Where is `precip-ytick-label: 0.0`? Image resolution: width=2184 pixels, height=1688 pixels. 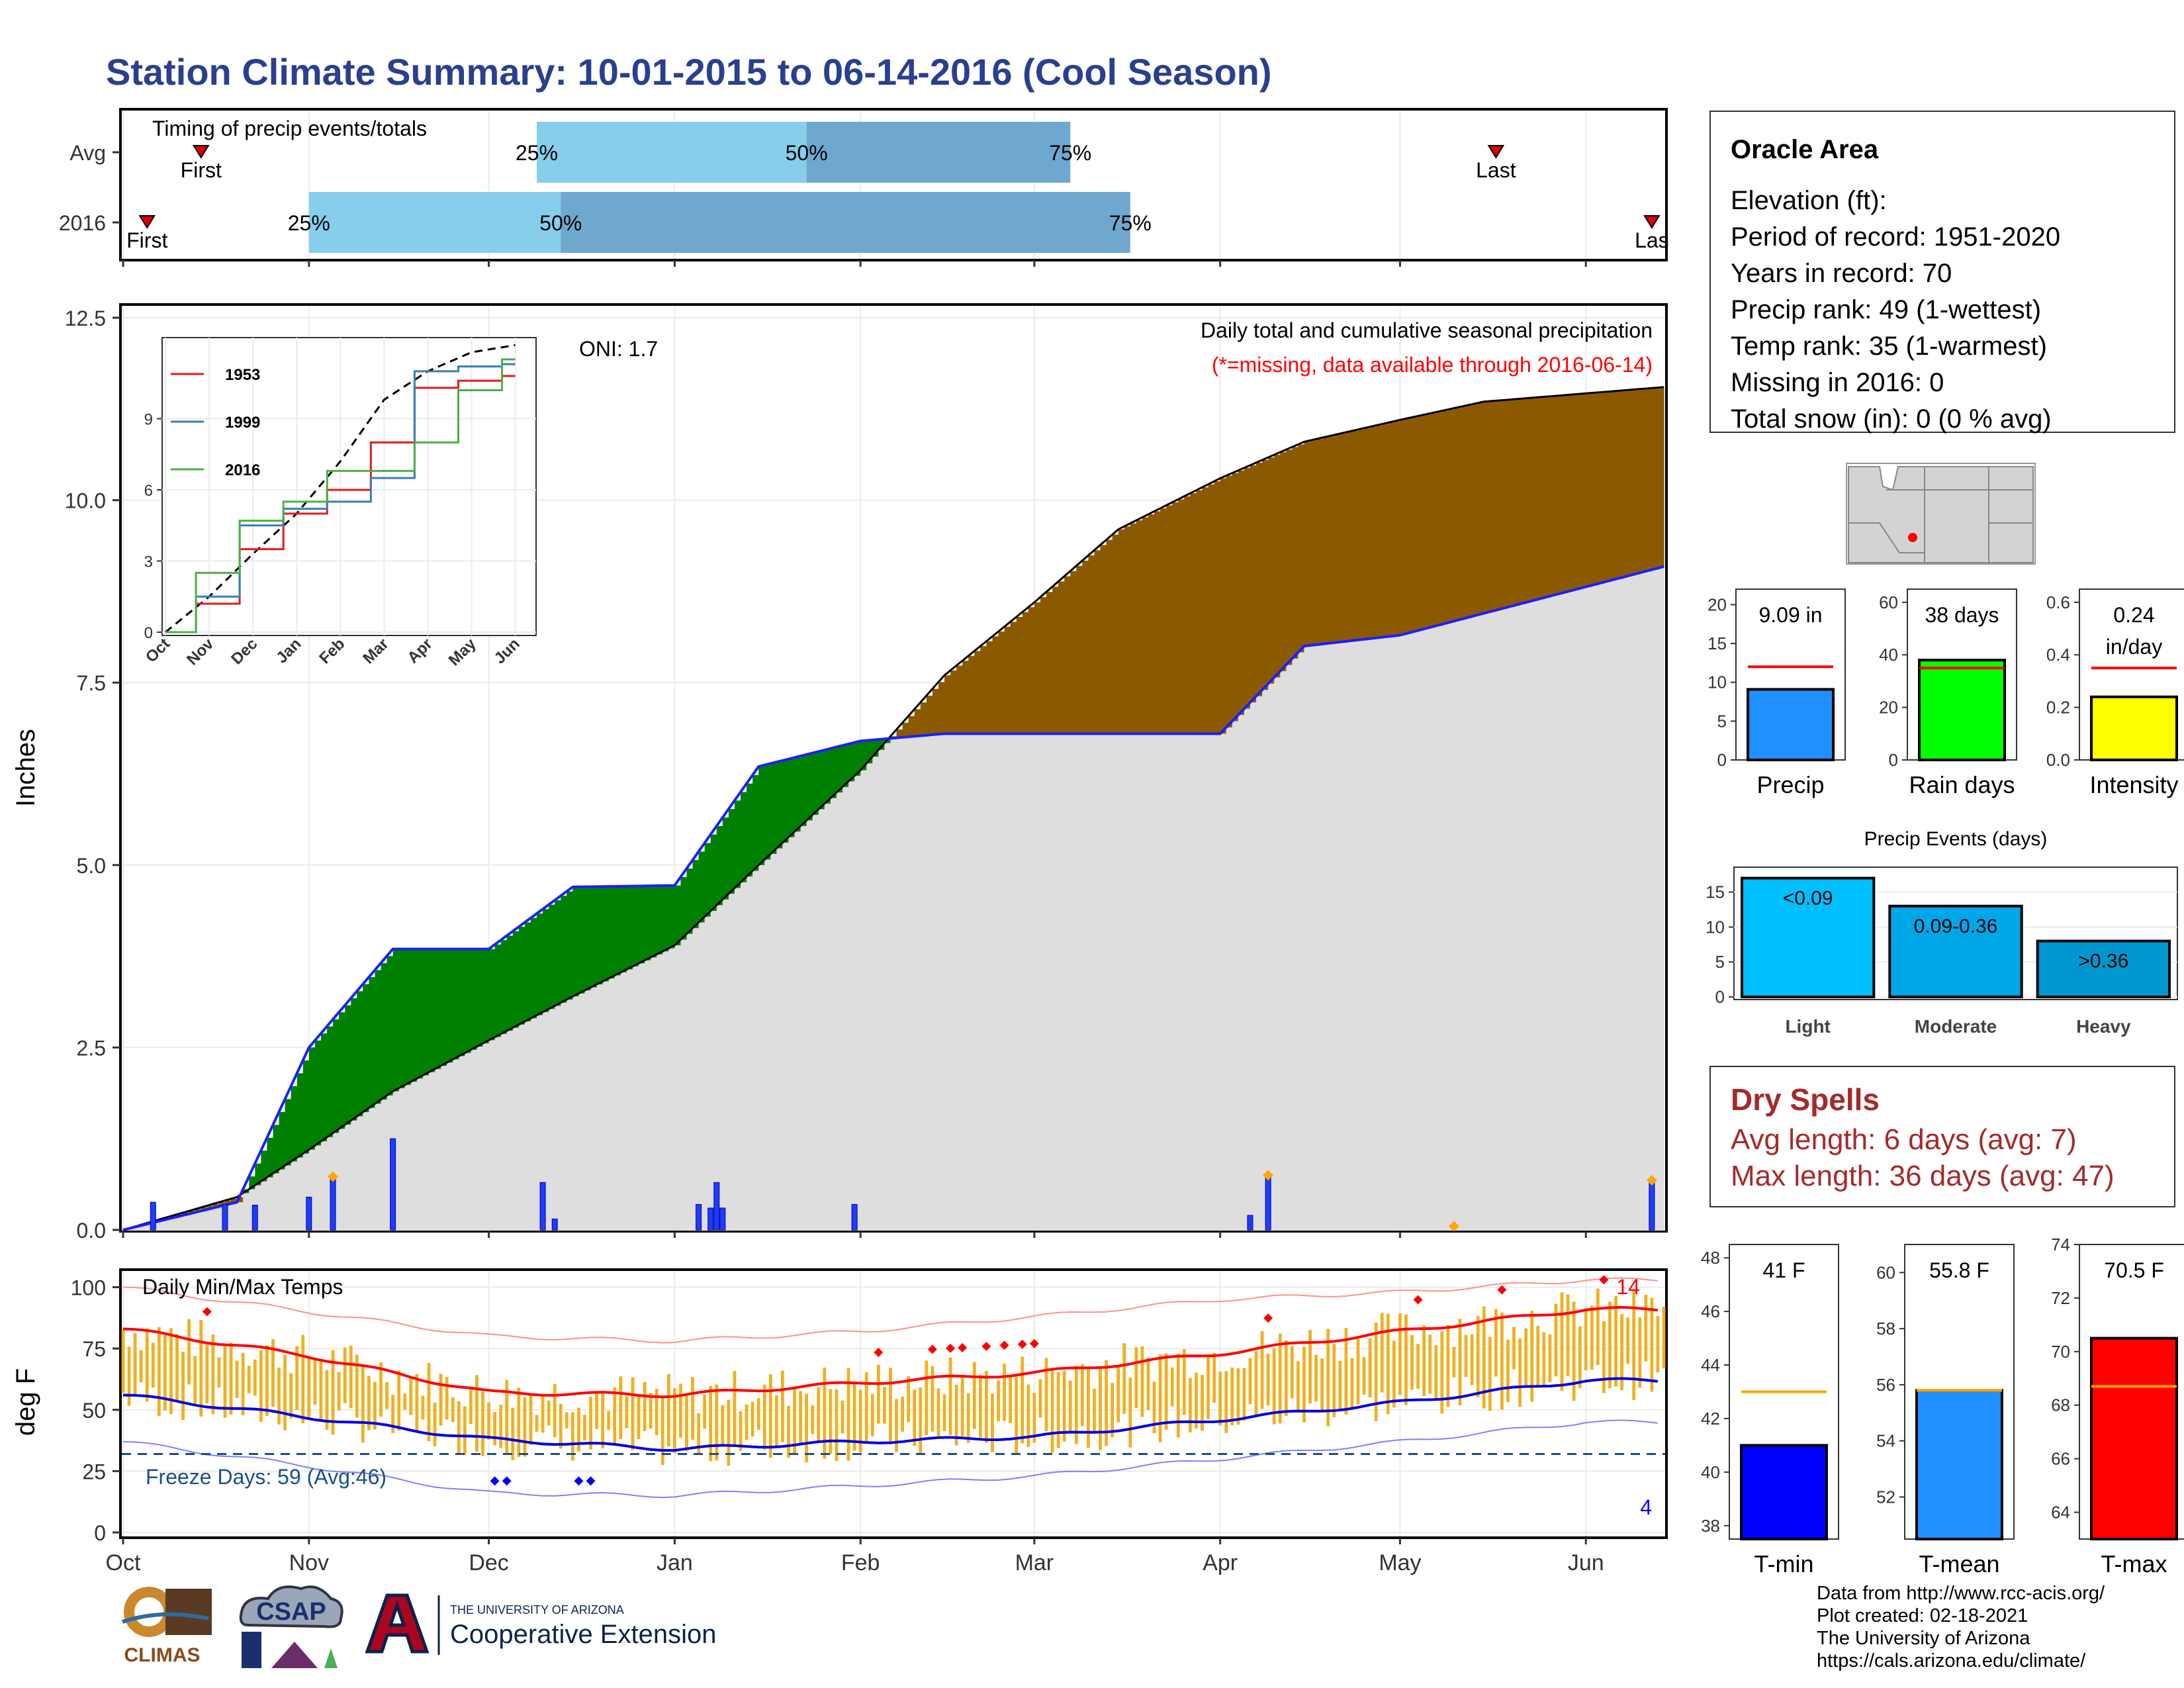 precip-ytick-label: 0.0 is located at coordinates (92, 1231).